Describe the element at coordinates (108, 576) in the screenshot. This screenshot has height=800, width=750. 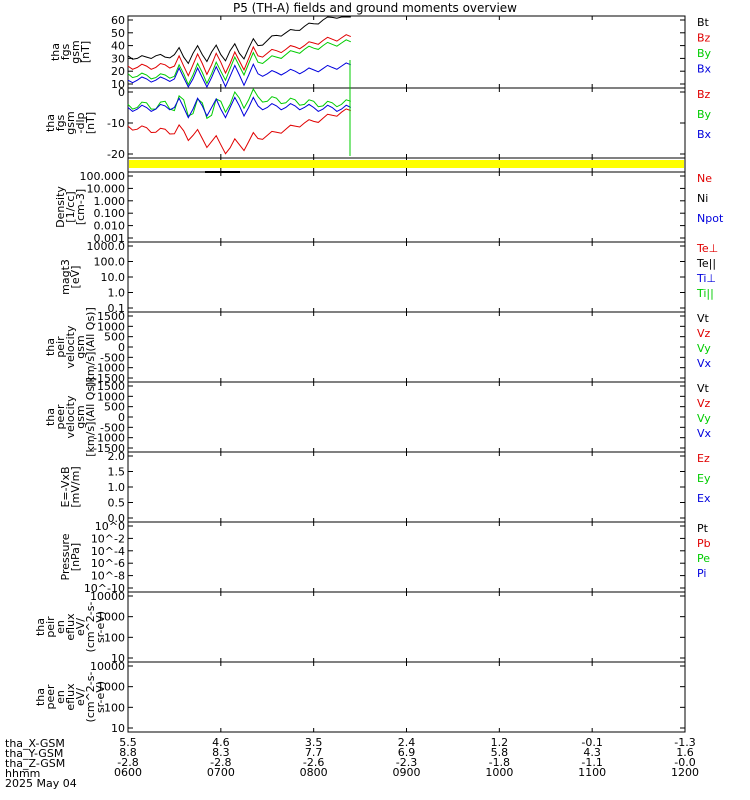
I see `y-tick-label: 10^-8` at that location.